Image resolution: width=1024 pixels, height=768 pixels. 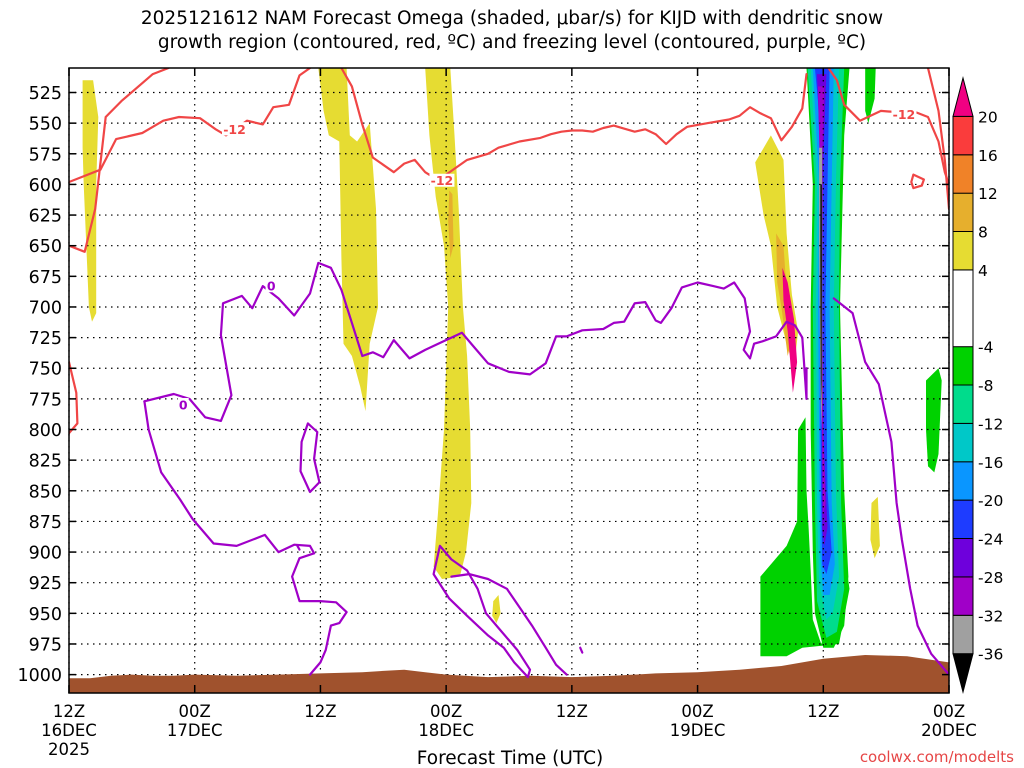 What do you see at coordinates (448, 323) in the screenshot?
I see `omega-region-rise-hr34` at bounding box center [448, 323].